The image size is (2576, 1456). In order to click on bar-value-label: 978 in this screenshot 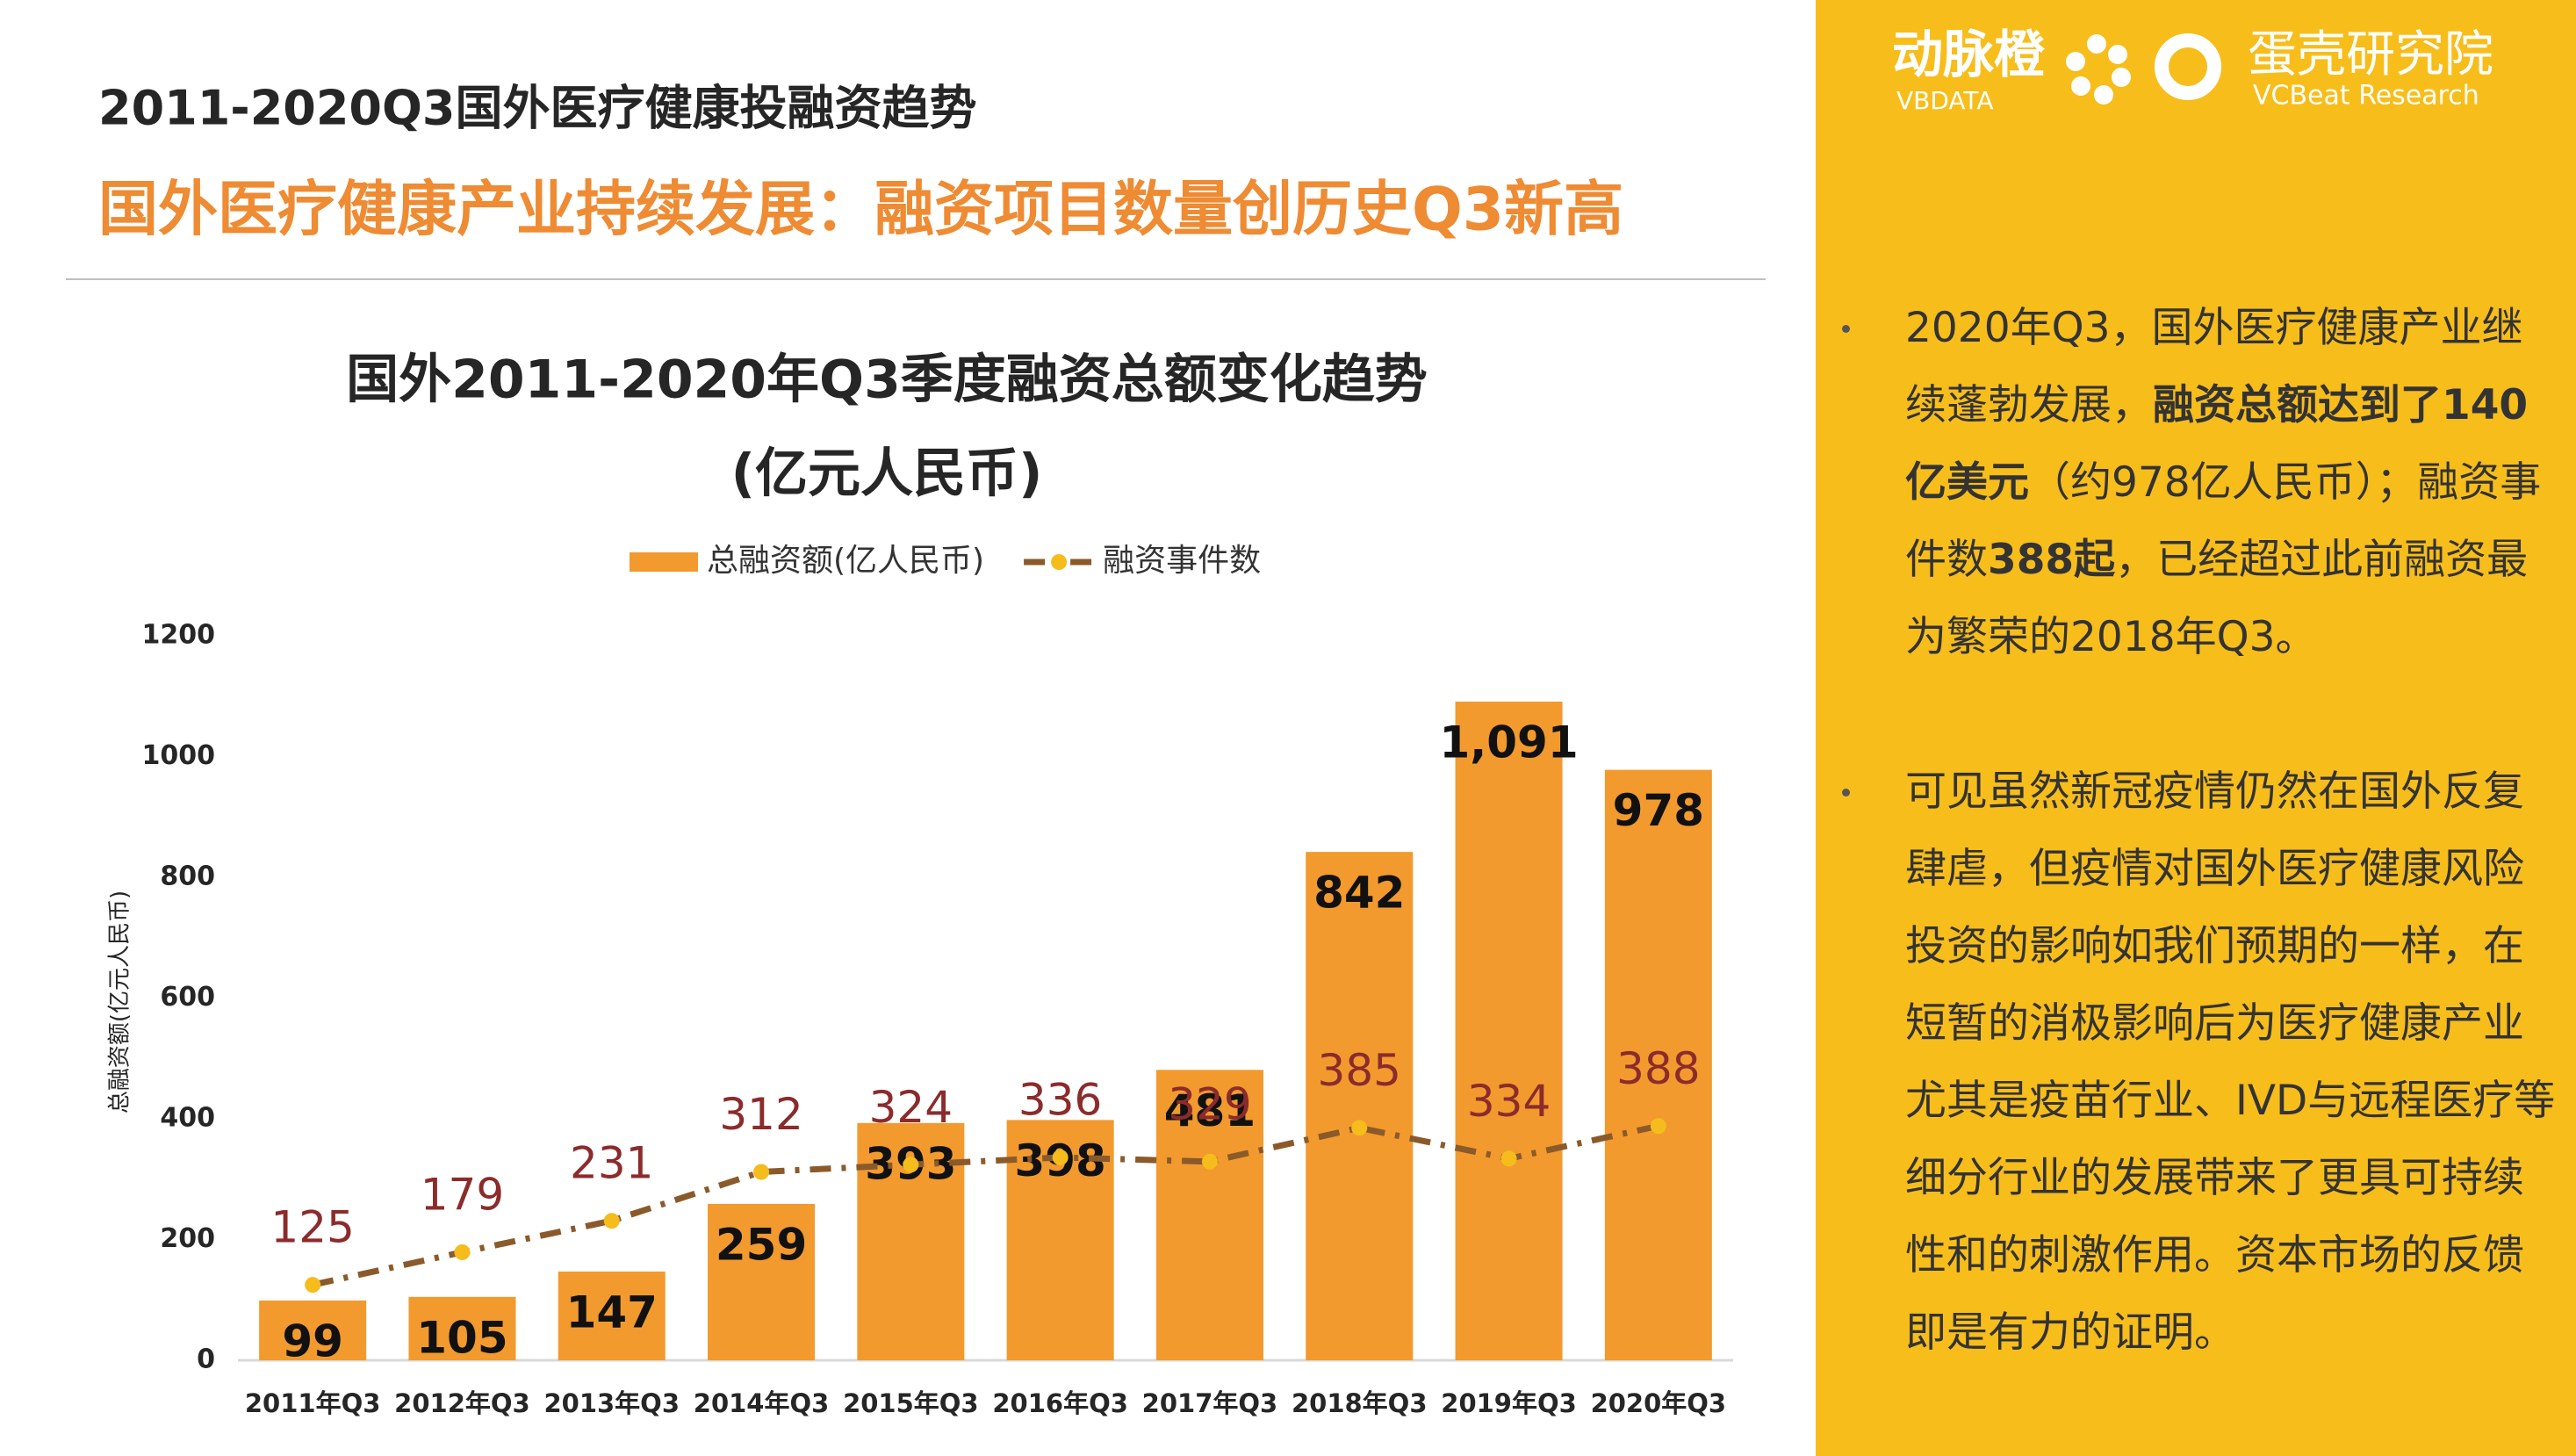, I will do `click(1658, 810)`.